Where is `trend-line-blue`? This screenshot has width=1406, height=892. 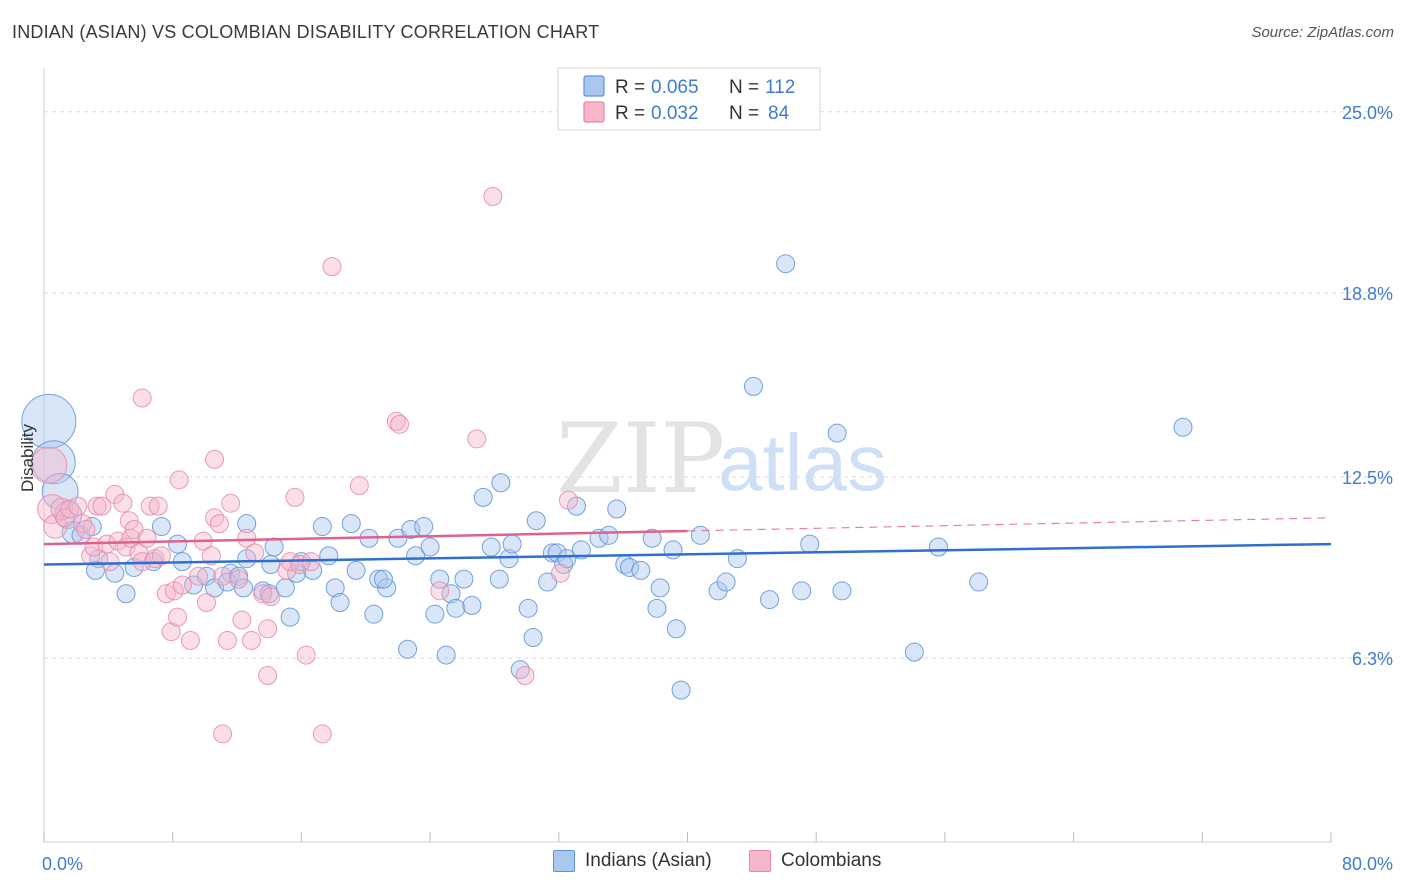
trend-line-blue is located at coordinates (687, 554).